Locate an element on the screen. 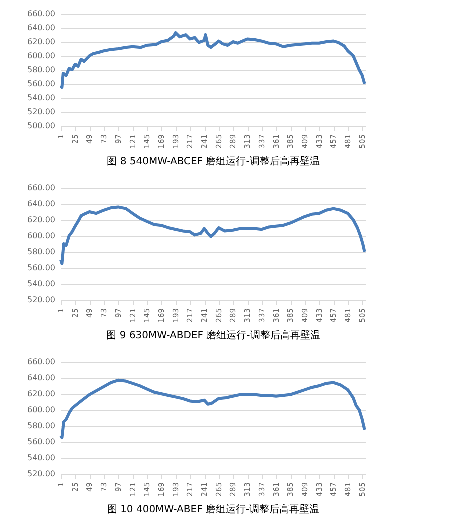 This screenshot has height=529, width=454. text: 图 9 630MW-ABDEF 磨组运行-调整后高再壁温 is located at coordinates (213, 335).